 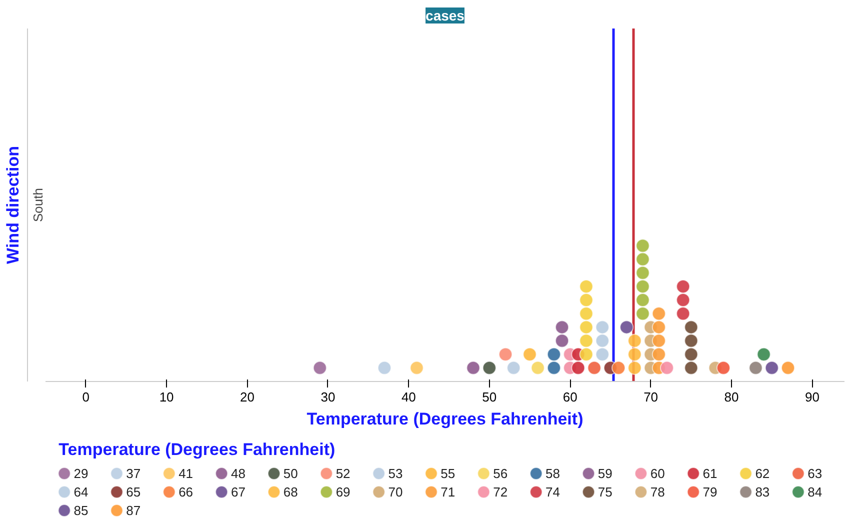 What do you see at coordinates (81, 473) in the screenshot?
I see `legend-label: 29` at bounding box center [81, 473].